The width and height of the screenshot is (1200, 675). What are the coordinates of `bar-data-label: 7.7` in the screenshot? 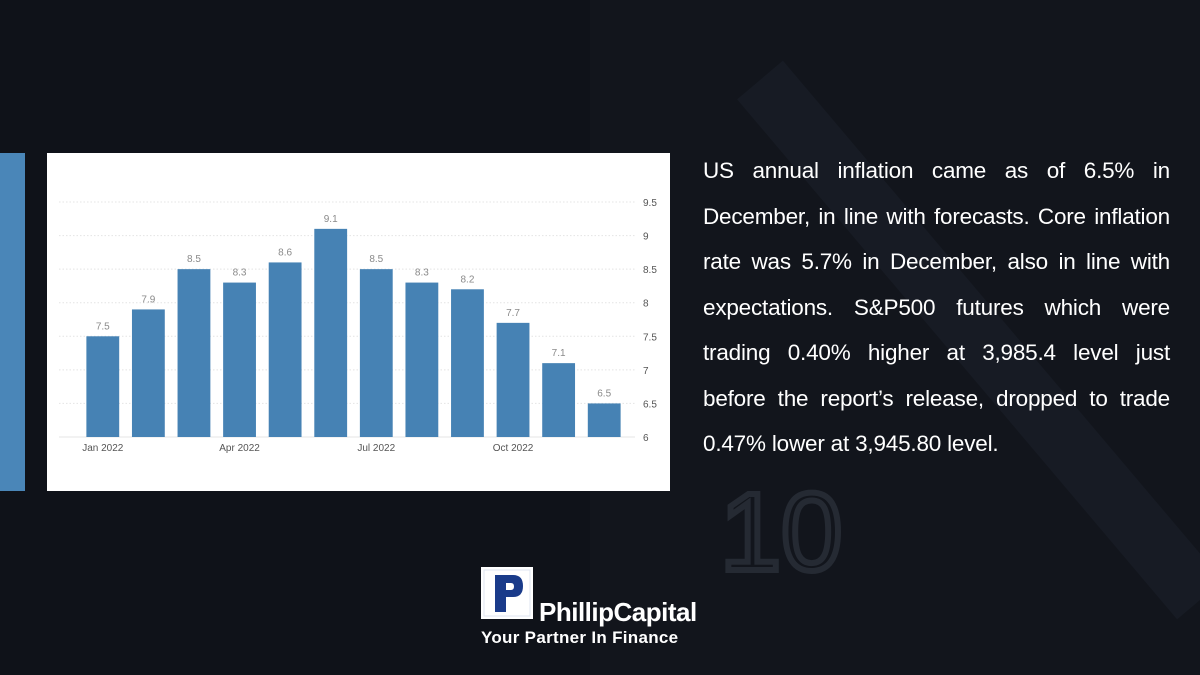 It's located at (513, 313).